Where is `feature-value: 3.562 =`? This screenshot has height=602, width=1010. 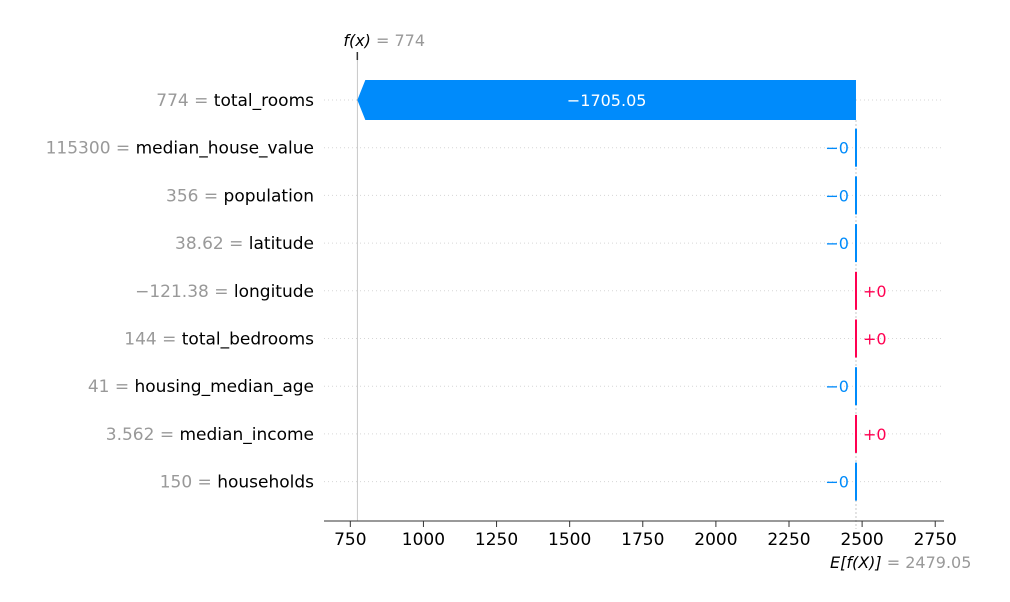
feature-value: 3.562 = is located at coordinates (143, 435).